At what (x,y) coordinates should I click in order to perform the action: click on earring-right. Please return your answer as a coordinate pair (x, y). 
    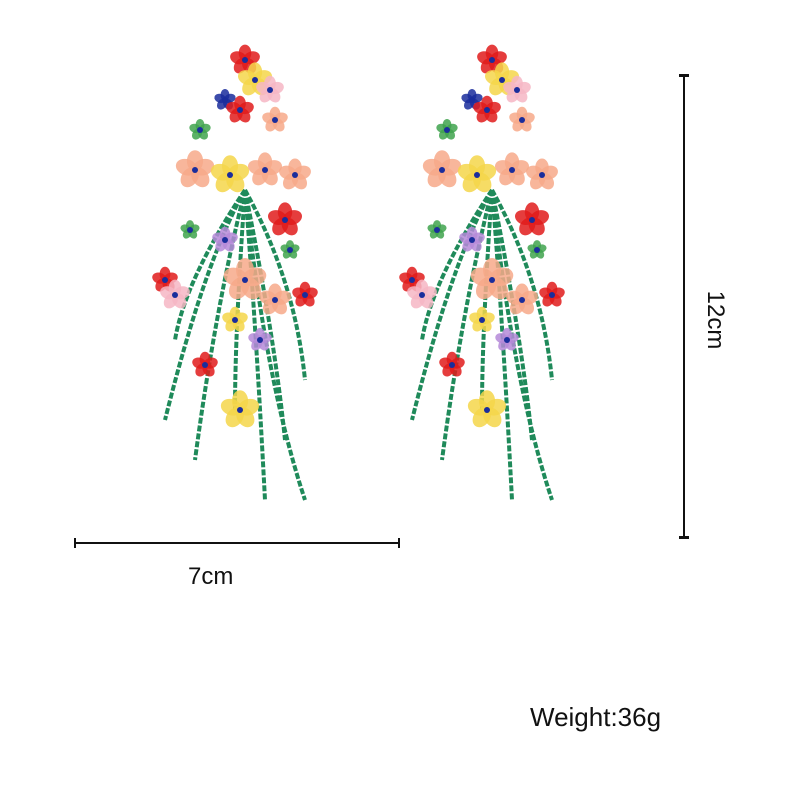
    Looking at the image, I should click on (482, 272).